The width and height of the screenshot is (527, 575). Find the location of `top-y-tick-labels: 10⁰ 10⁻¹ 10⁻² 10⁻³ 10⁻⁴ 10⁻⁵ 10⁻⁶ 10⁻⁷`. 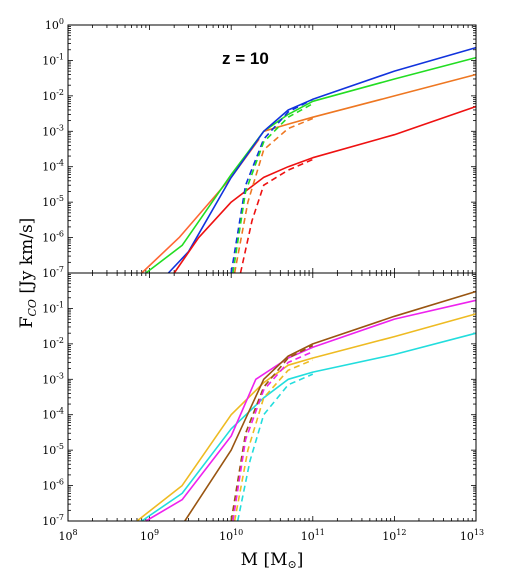

top-y-tick-labels: 10⁰ 10⁻¹ 10⁻² 10⁻³ 10⁻⁴ 10⁻⁵ 10⁻⁶ 10⁻⁷ is located at coordinates (53, 148).